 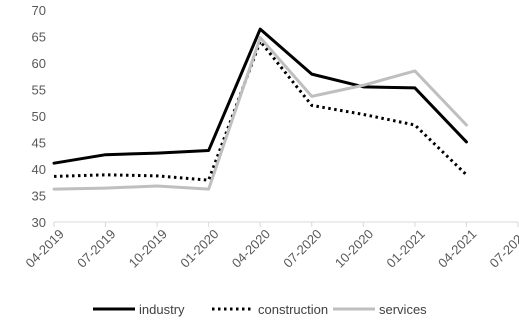 What do you see at coordinates (39, 222) in the screenshot?
I see `y-tick-label: 30` at bounding box center [39, 222].